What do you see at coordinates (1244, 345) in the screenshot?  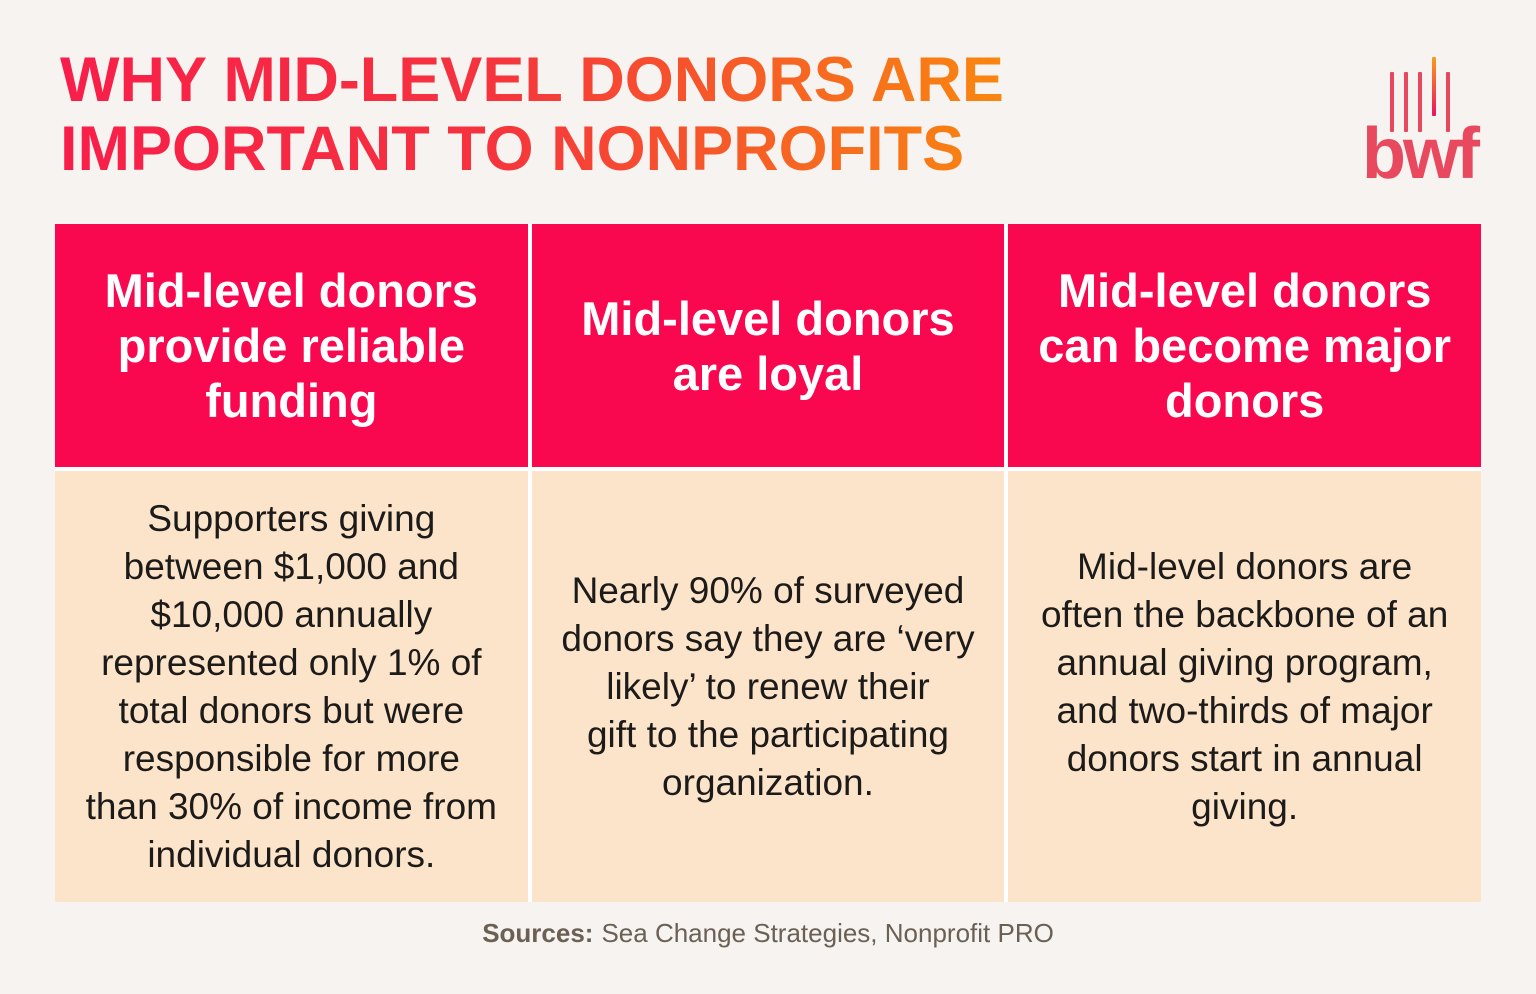 I see `header-cell-major-donors: Mid-level donors can become major donors` at bounding box center [1244, 345].